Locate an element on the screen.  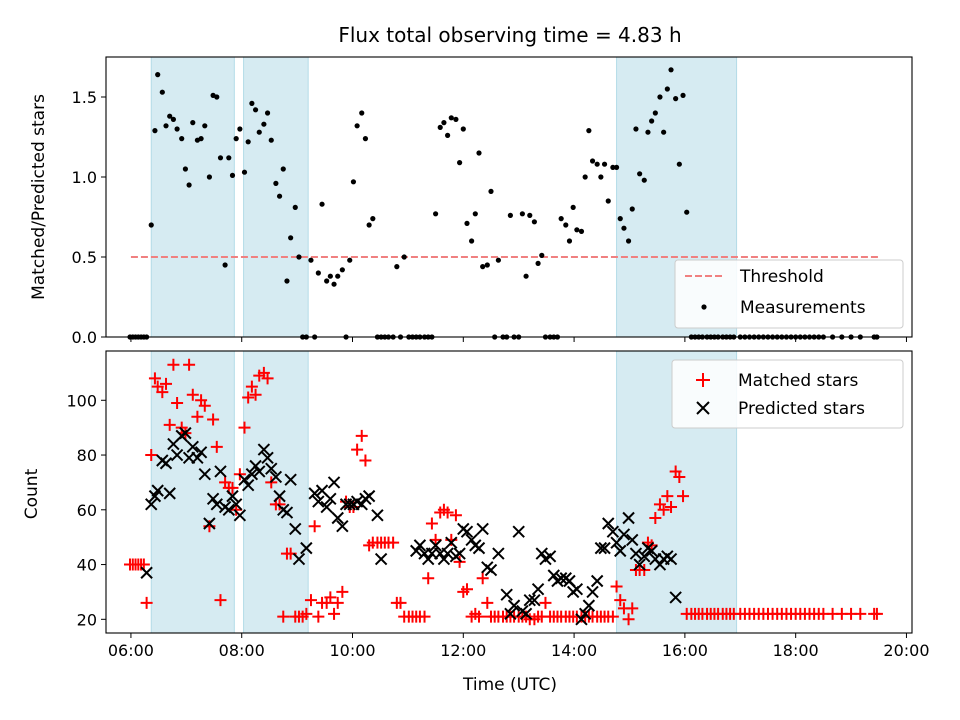
bottom-x-tick-label: 20:00 is located at coordinates (906, 650).